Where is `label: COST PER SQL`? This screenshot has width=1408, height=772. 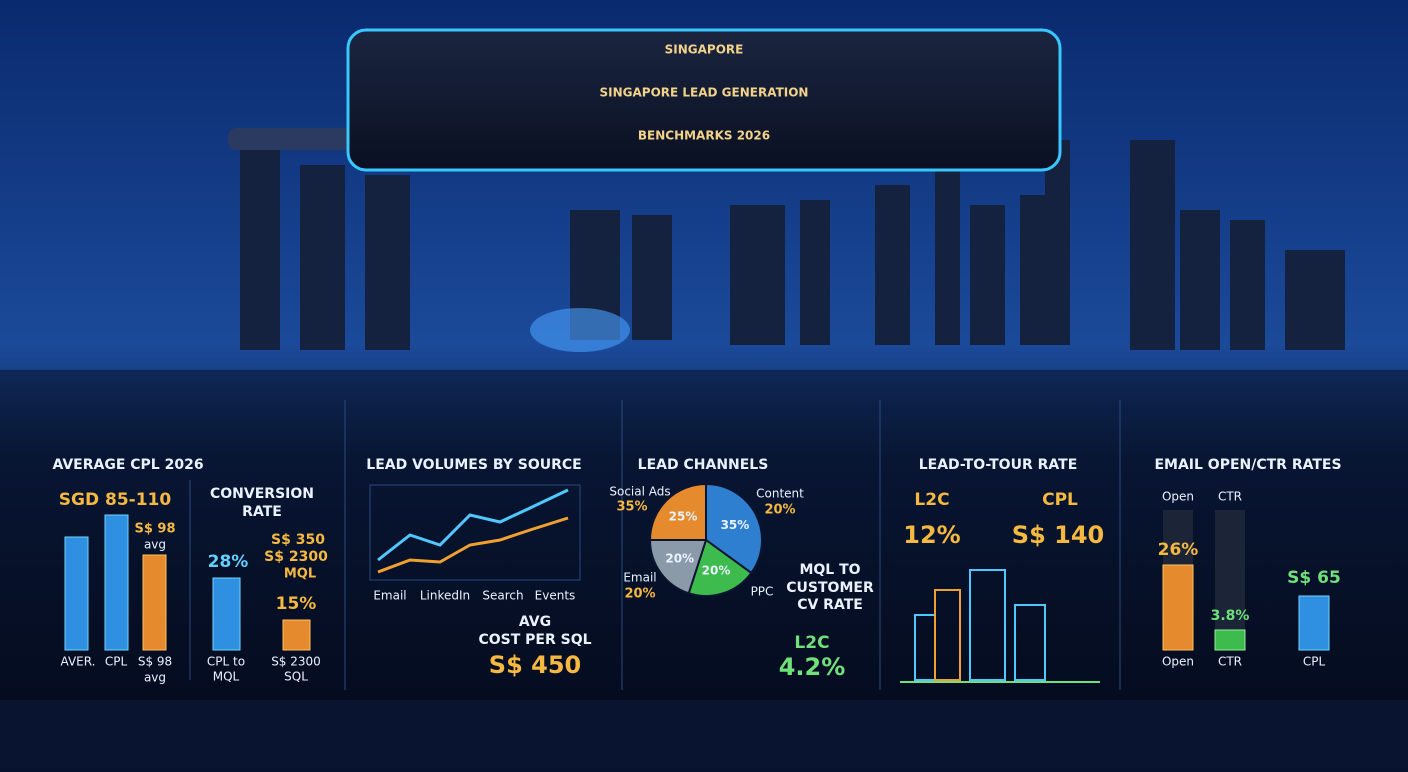 label: COST PER SQL is located at coordinates (534, 640).